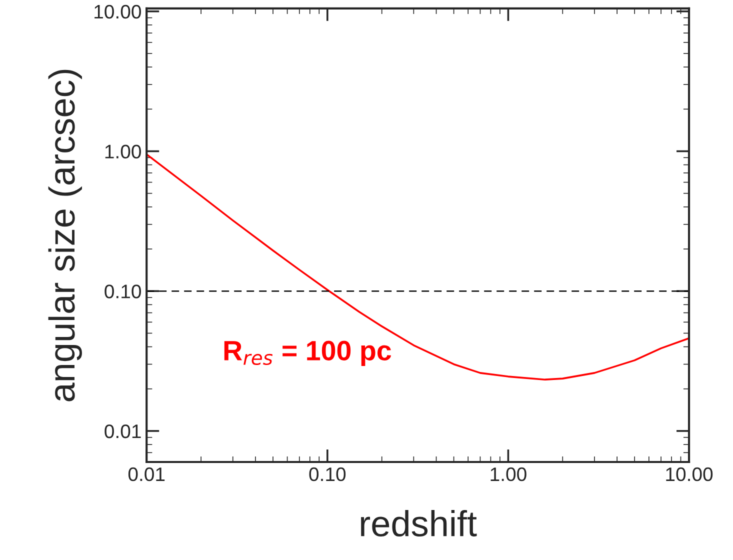 The width and height of the screenshot is (733, 560). I want to click on x-tick-label: 0.10, so click(327, 474).